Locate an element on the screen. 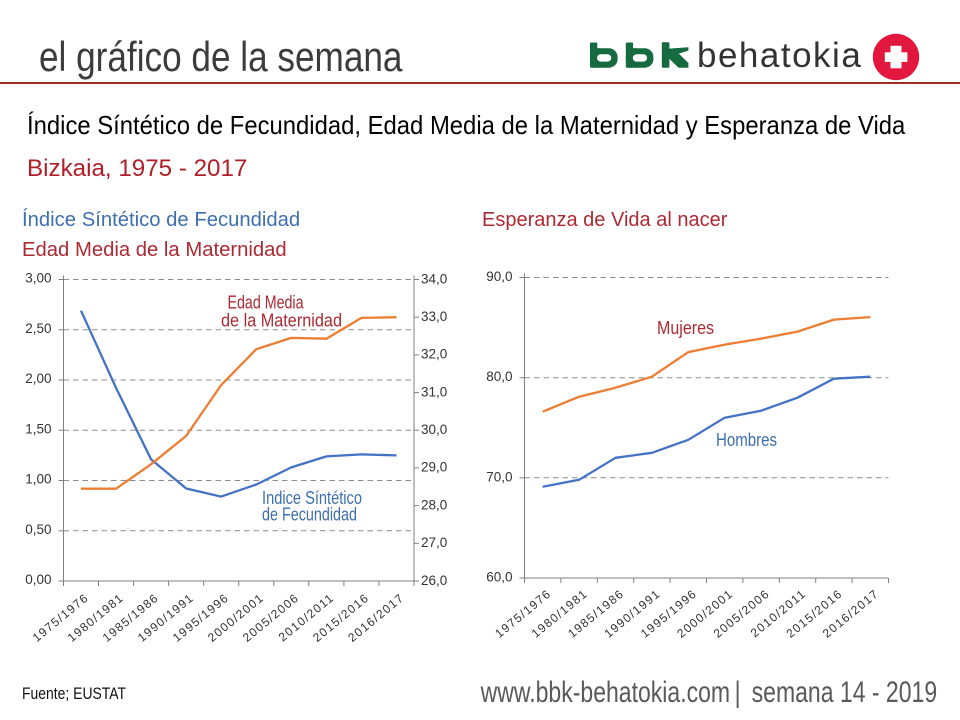  svg-text: Indice Síntético is located at coordinates (312, 498).